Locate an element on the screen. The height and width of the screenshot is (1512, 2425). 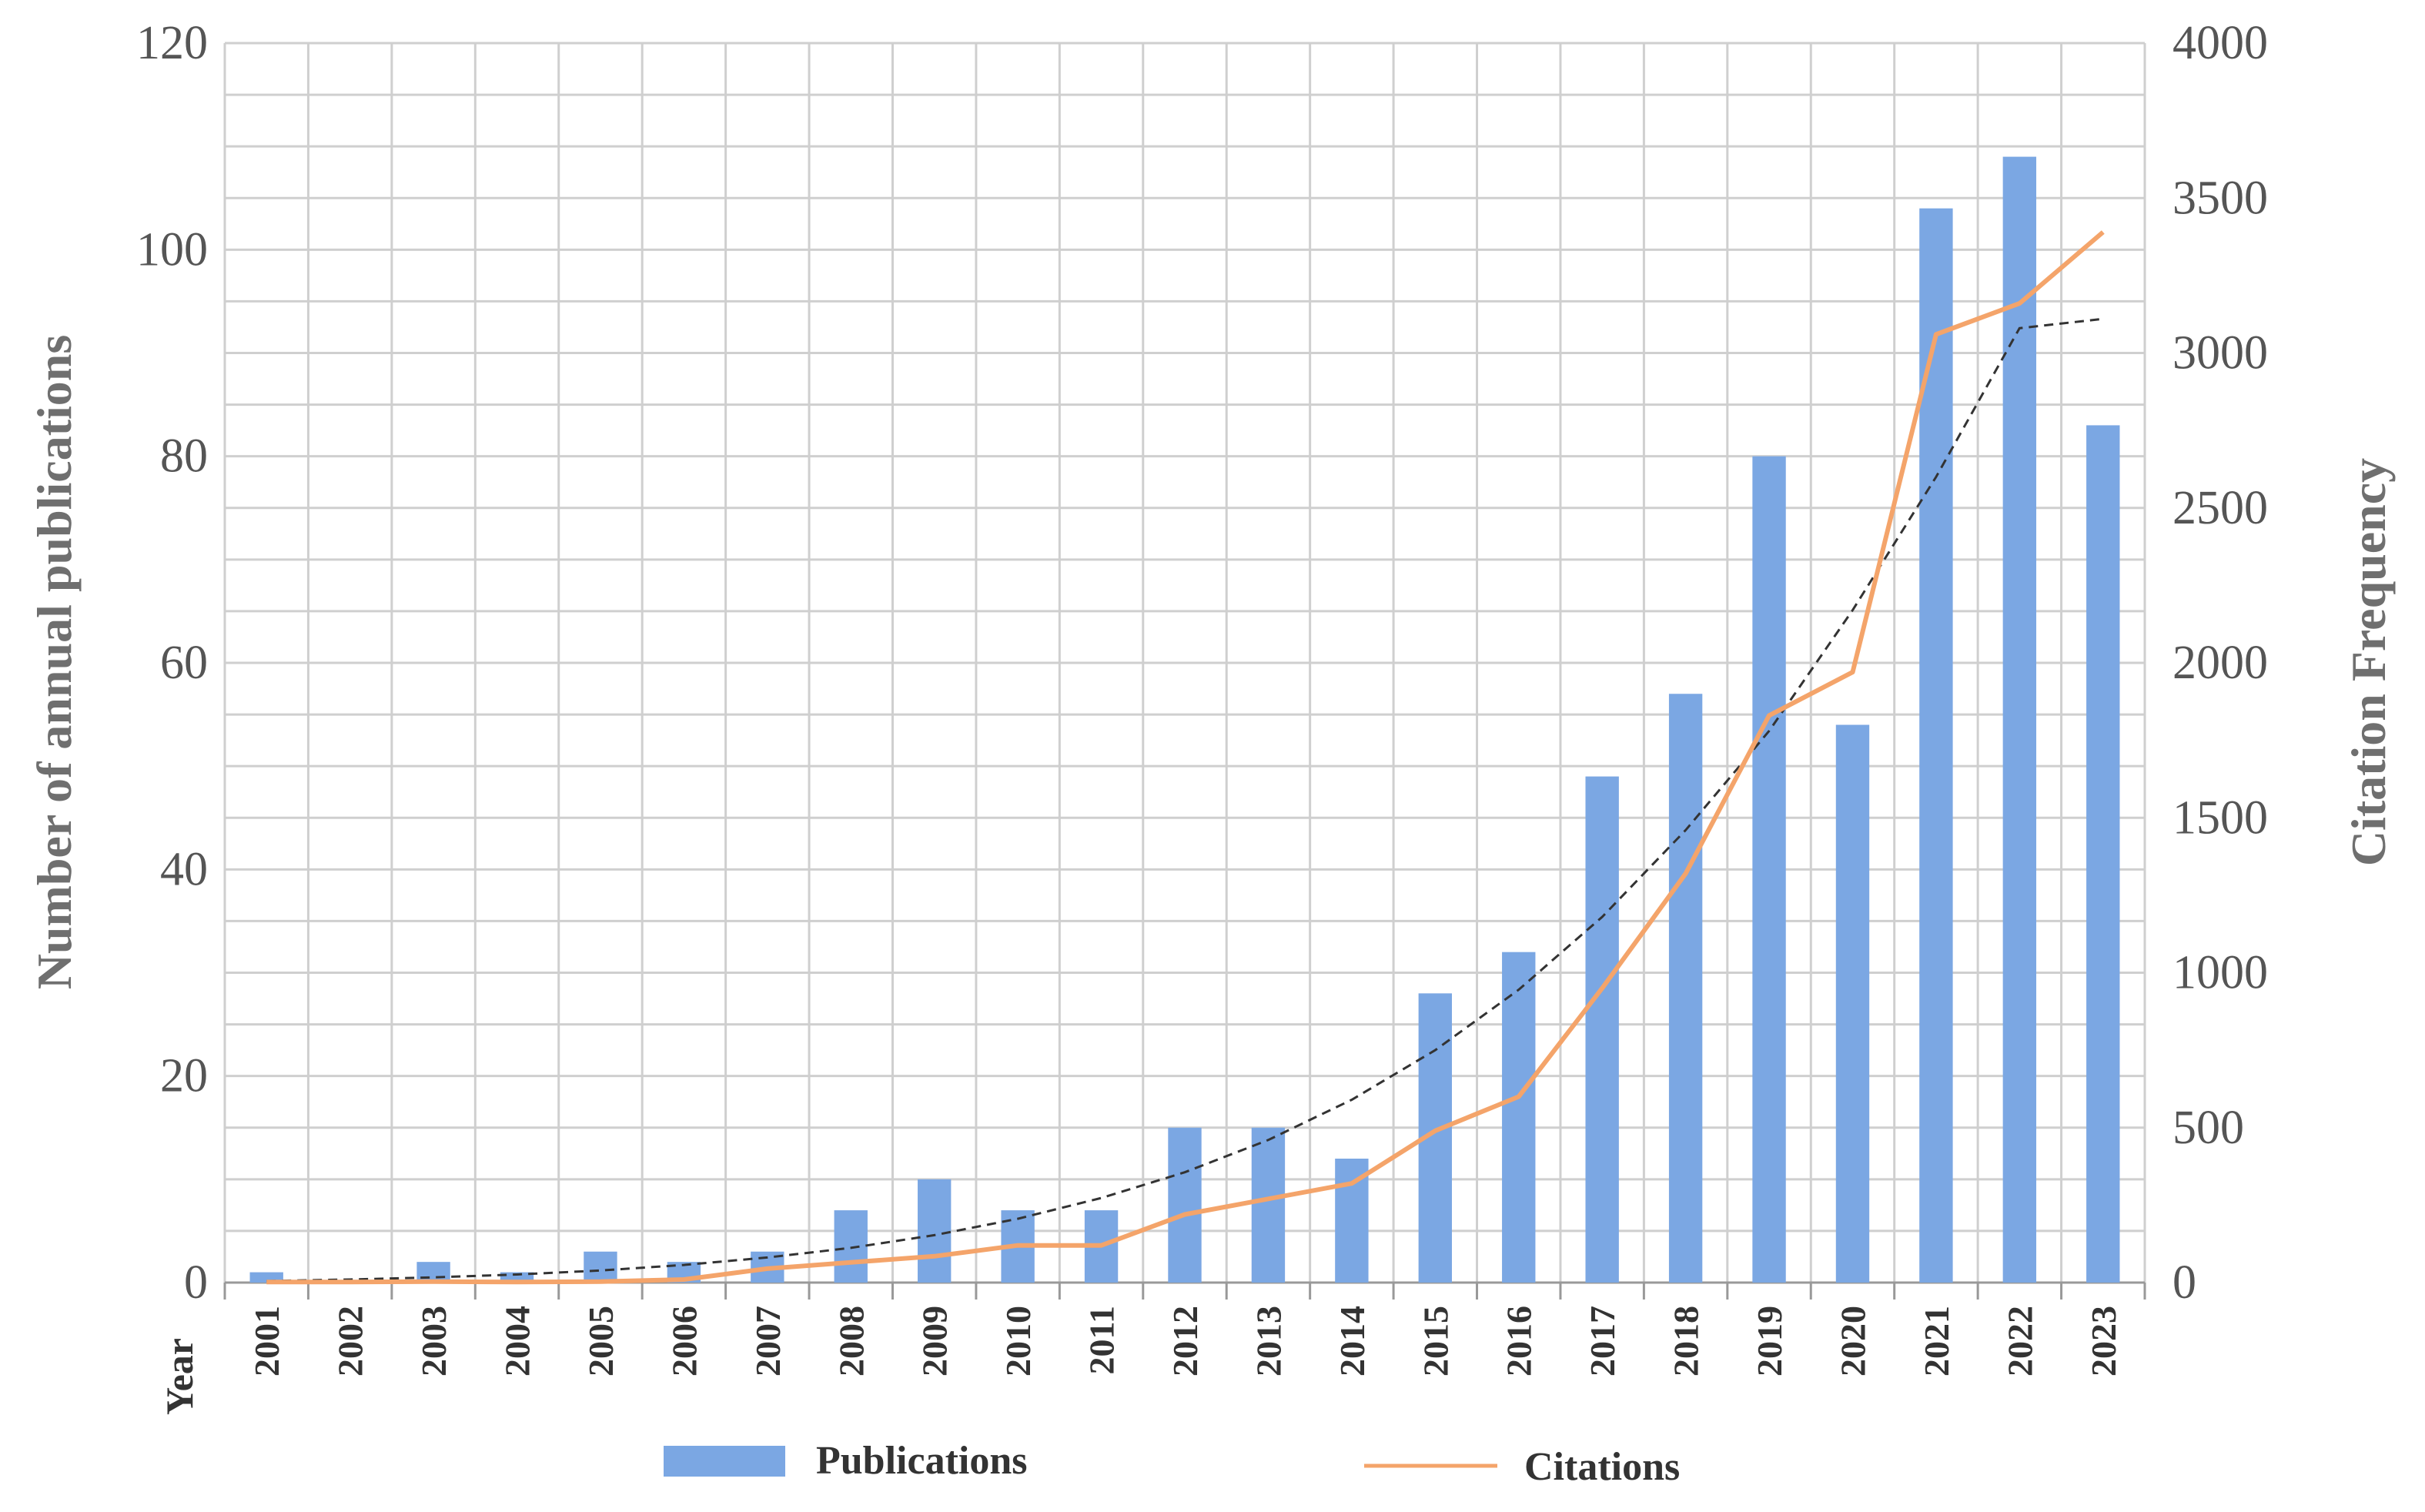
bar-2008 is located at coordinates (851, 1246).